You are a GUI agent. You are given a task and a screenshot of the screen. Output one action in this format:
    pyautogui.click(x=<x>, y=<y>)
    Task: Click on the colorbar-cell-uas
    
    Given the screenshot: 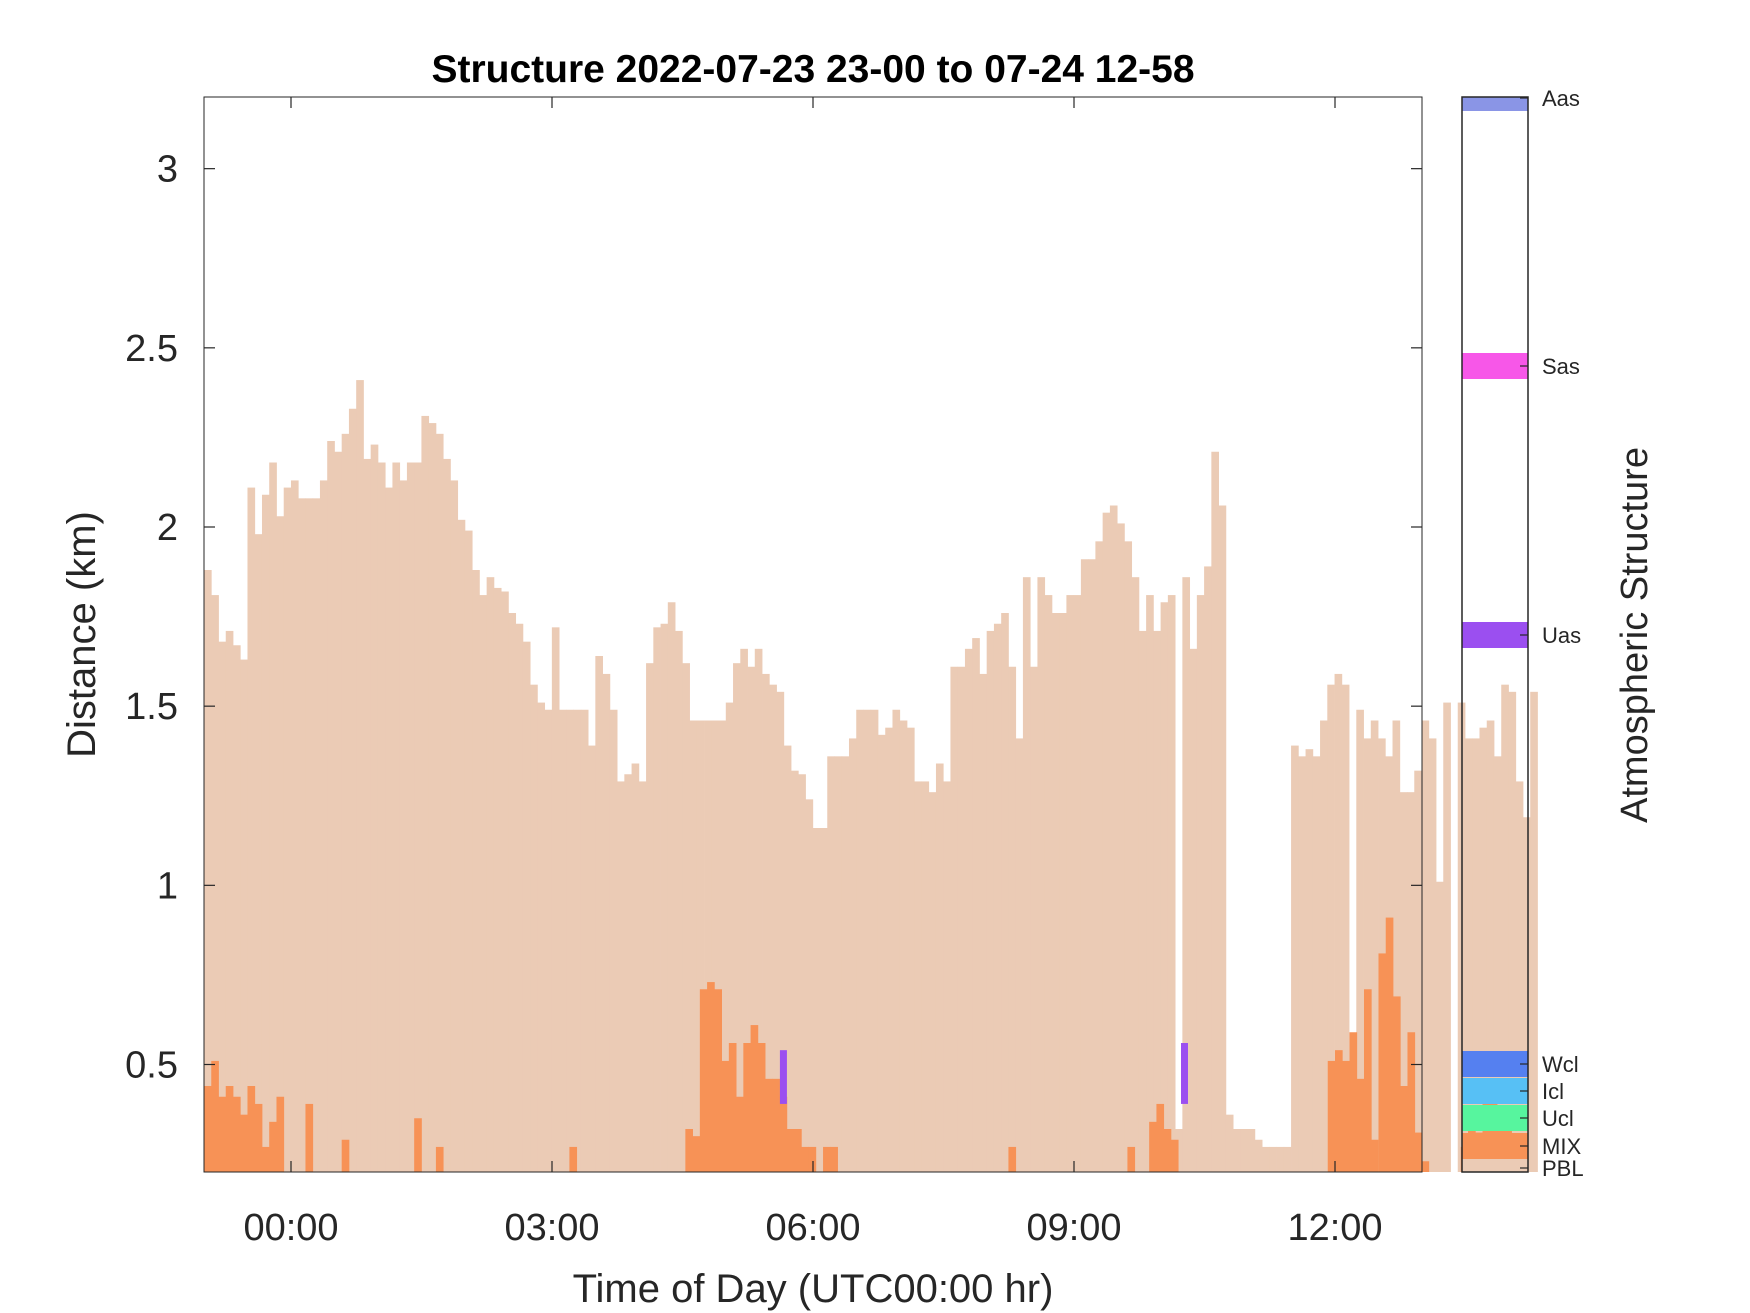 What is the action you would take?
    pyautogui.click(x=1495, y=635)
    